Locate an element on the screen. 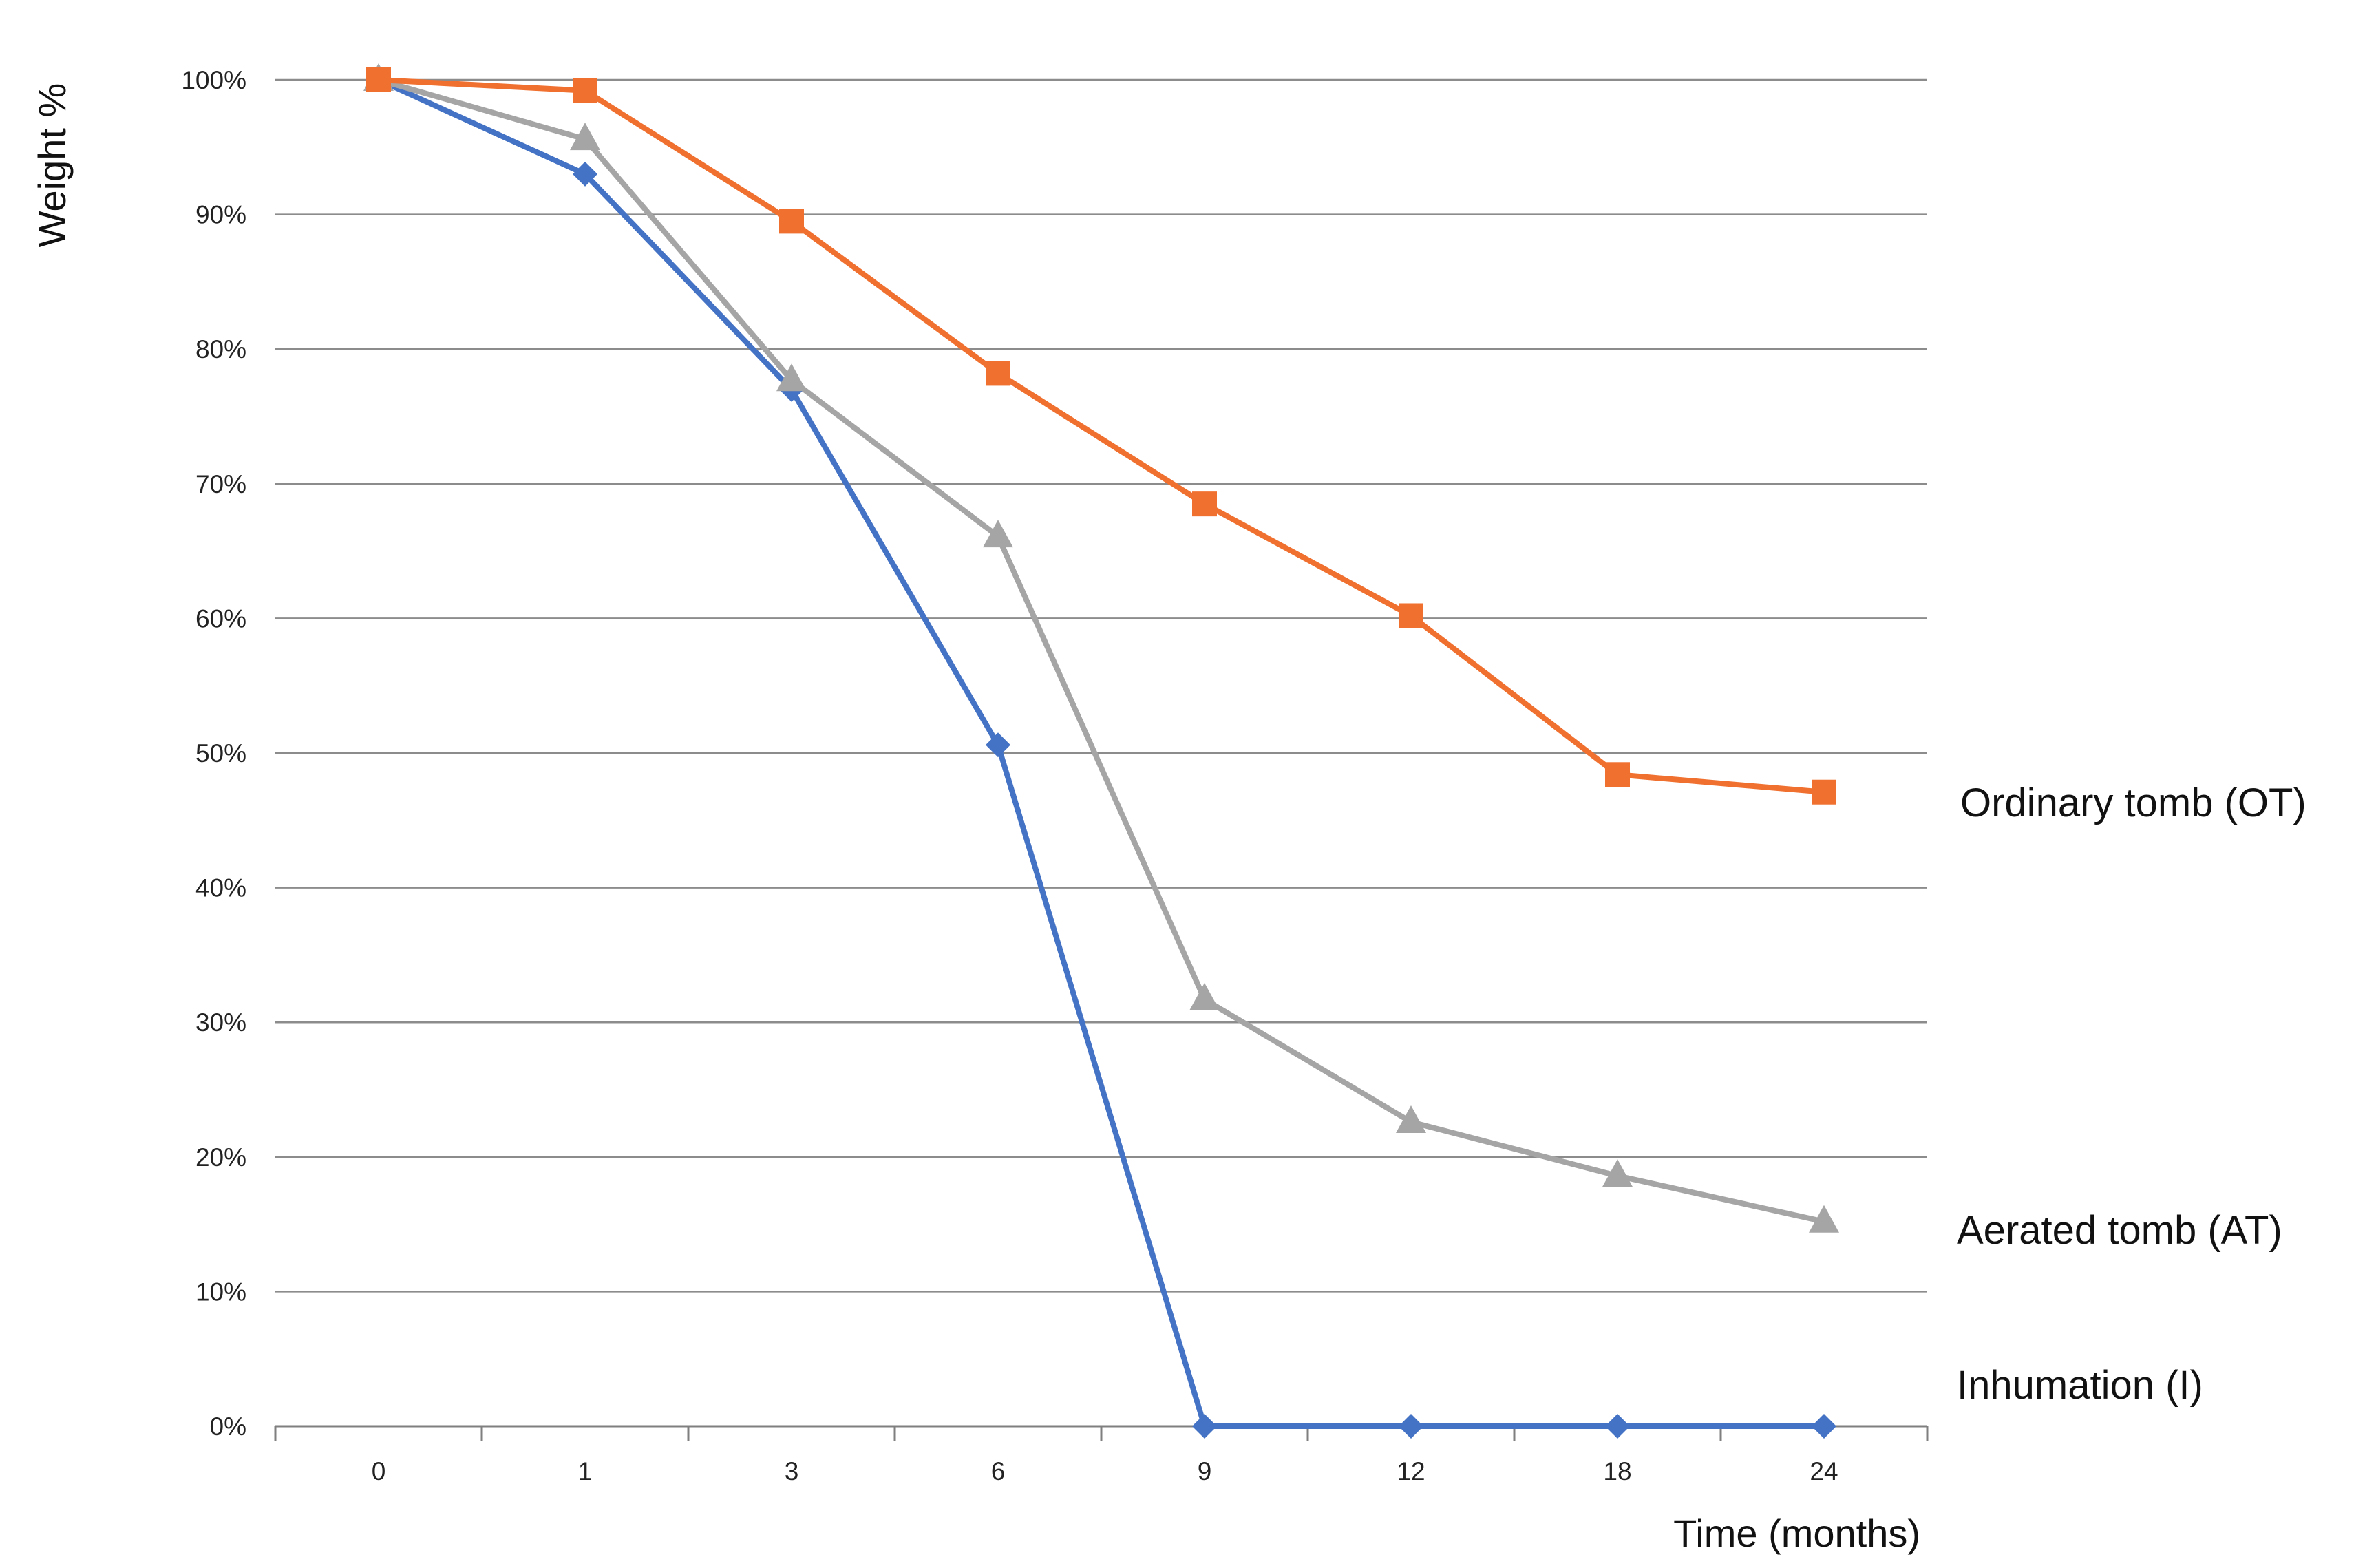 This screenshot has height=1568, width=2376. x-tick-label: 6 is located at coordinates (998, 1471).